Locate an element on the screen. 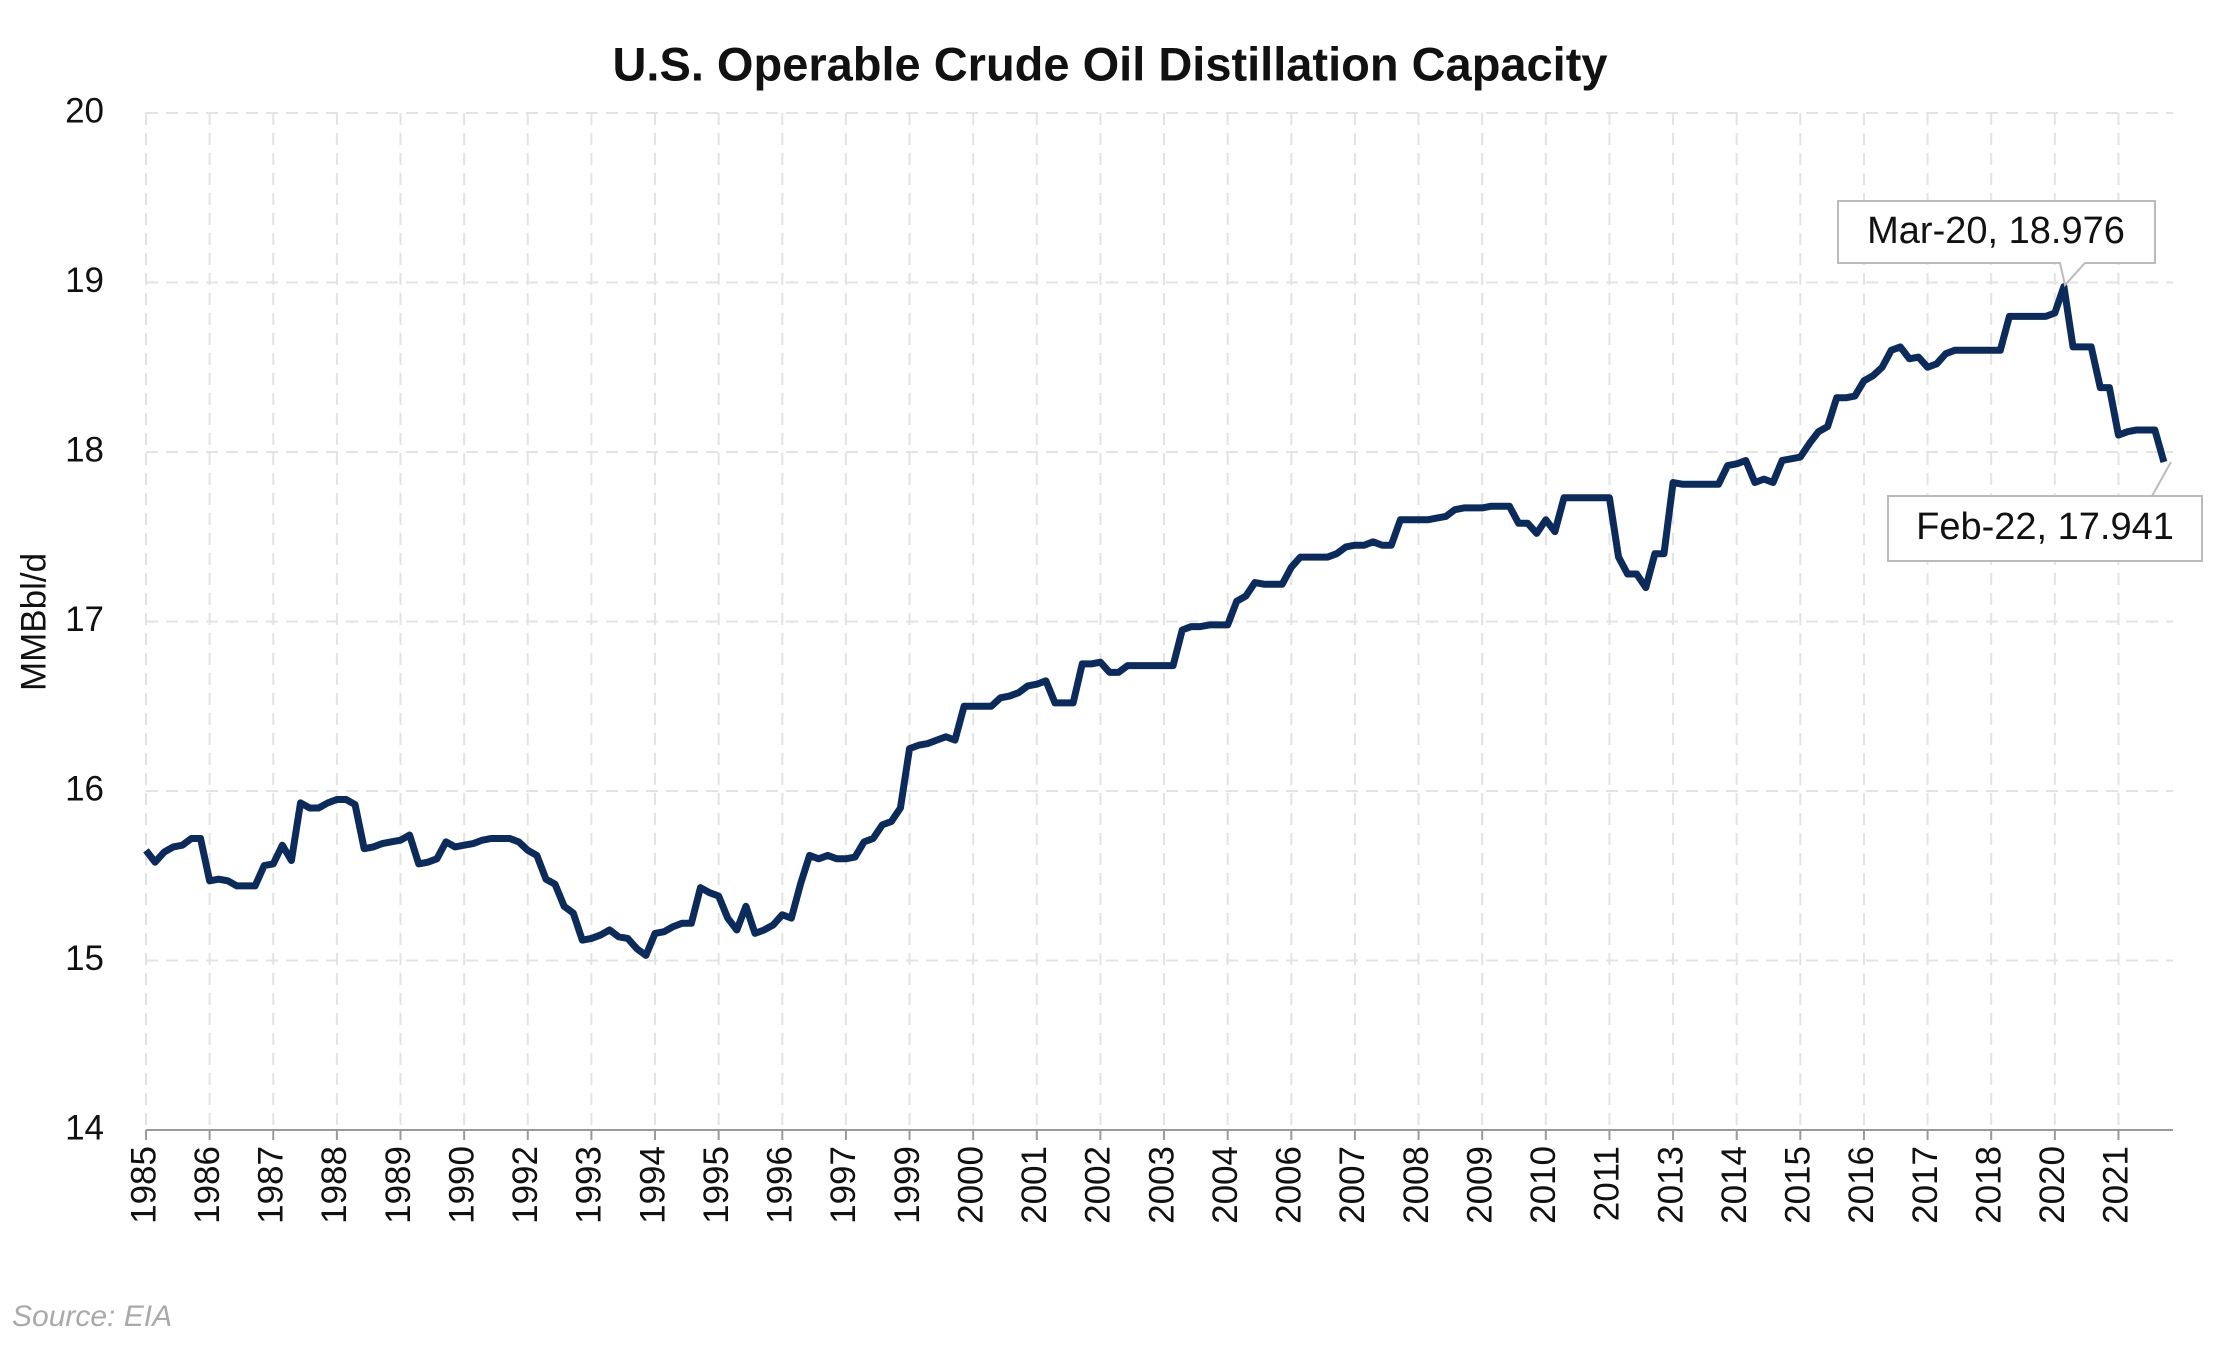 The height and width of the screenshot is (1350, 2220). annotation-text: Feb-22, 17.941 is located at coordinates (2045, 527).